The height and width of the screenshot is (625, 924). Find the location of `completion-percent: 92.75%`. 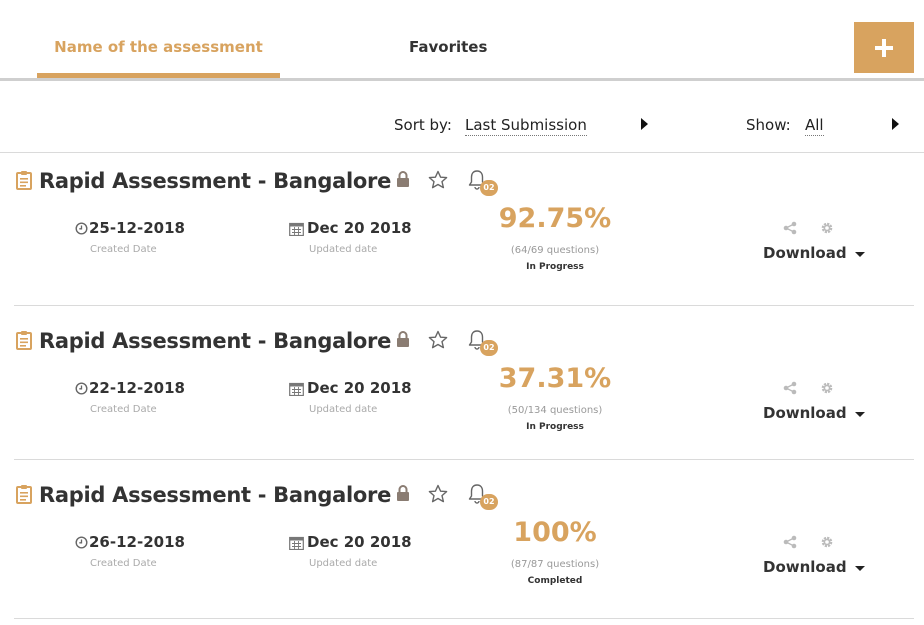

completion-percent: 92.75% is located at coordinates (555, 218).